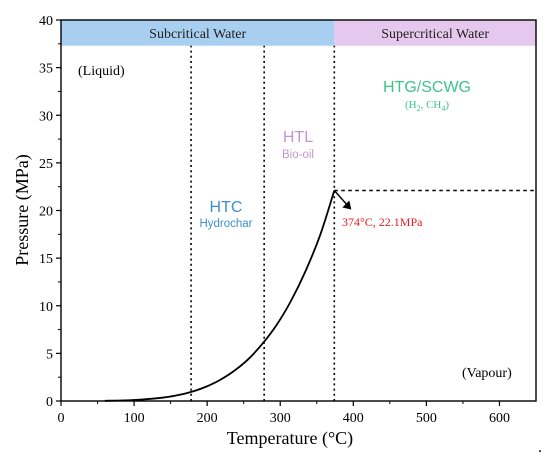 The width and height of the screenshot is (550, 456). Describe the element at coordinates (207, 418) in the screenshot. I see `x-tick-label: 200` at that location.